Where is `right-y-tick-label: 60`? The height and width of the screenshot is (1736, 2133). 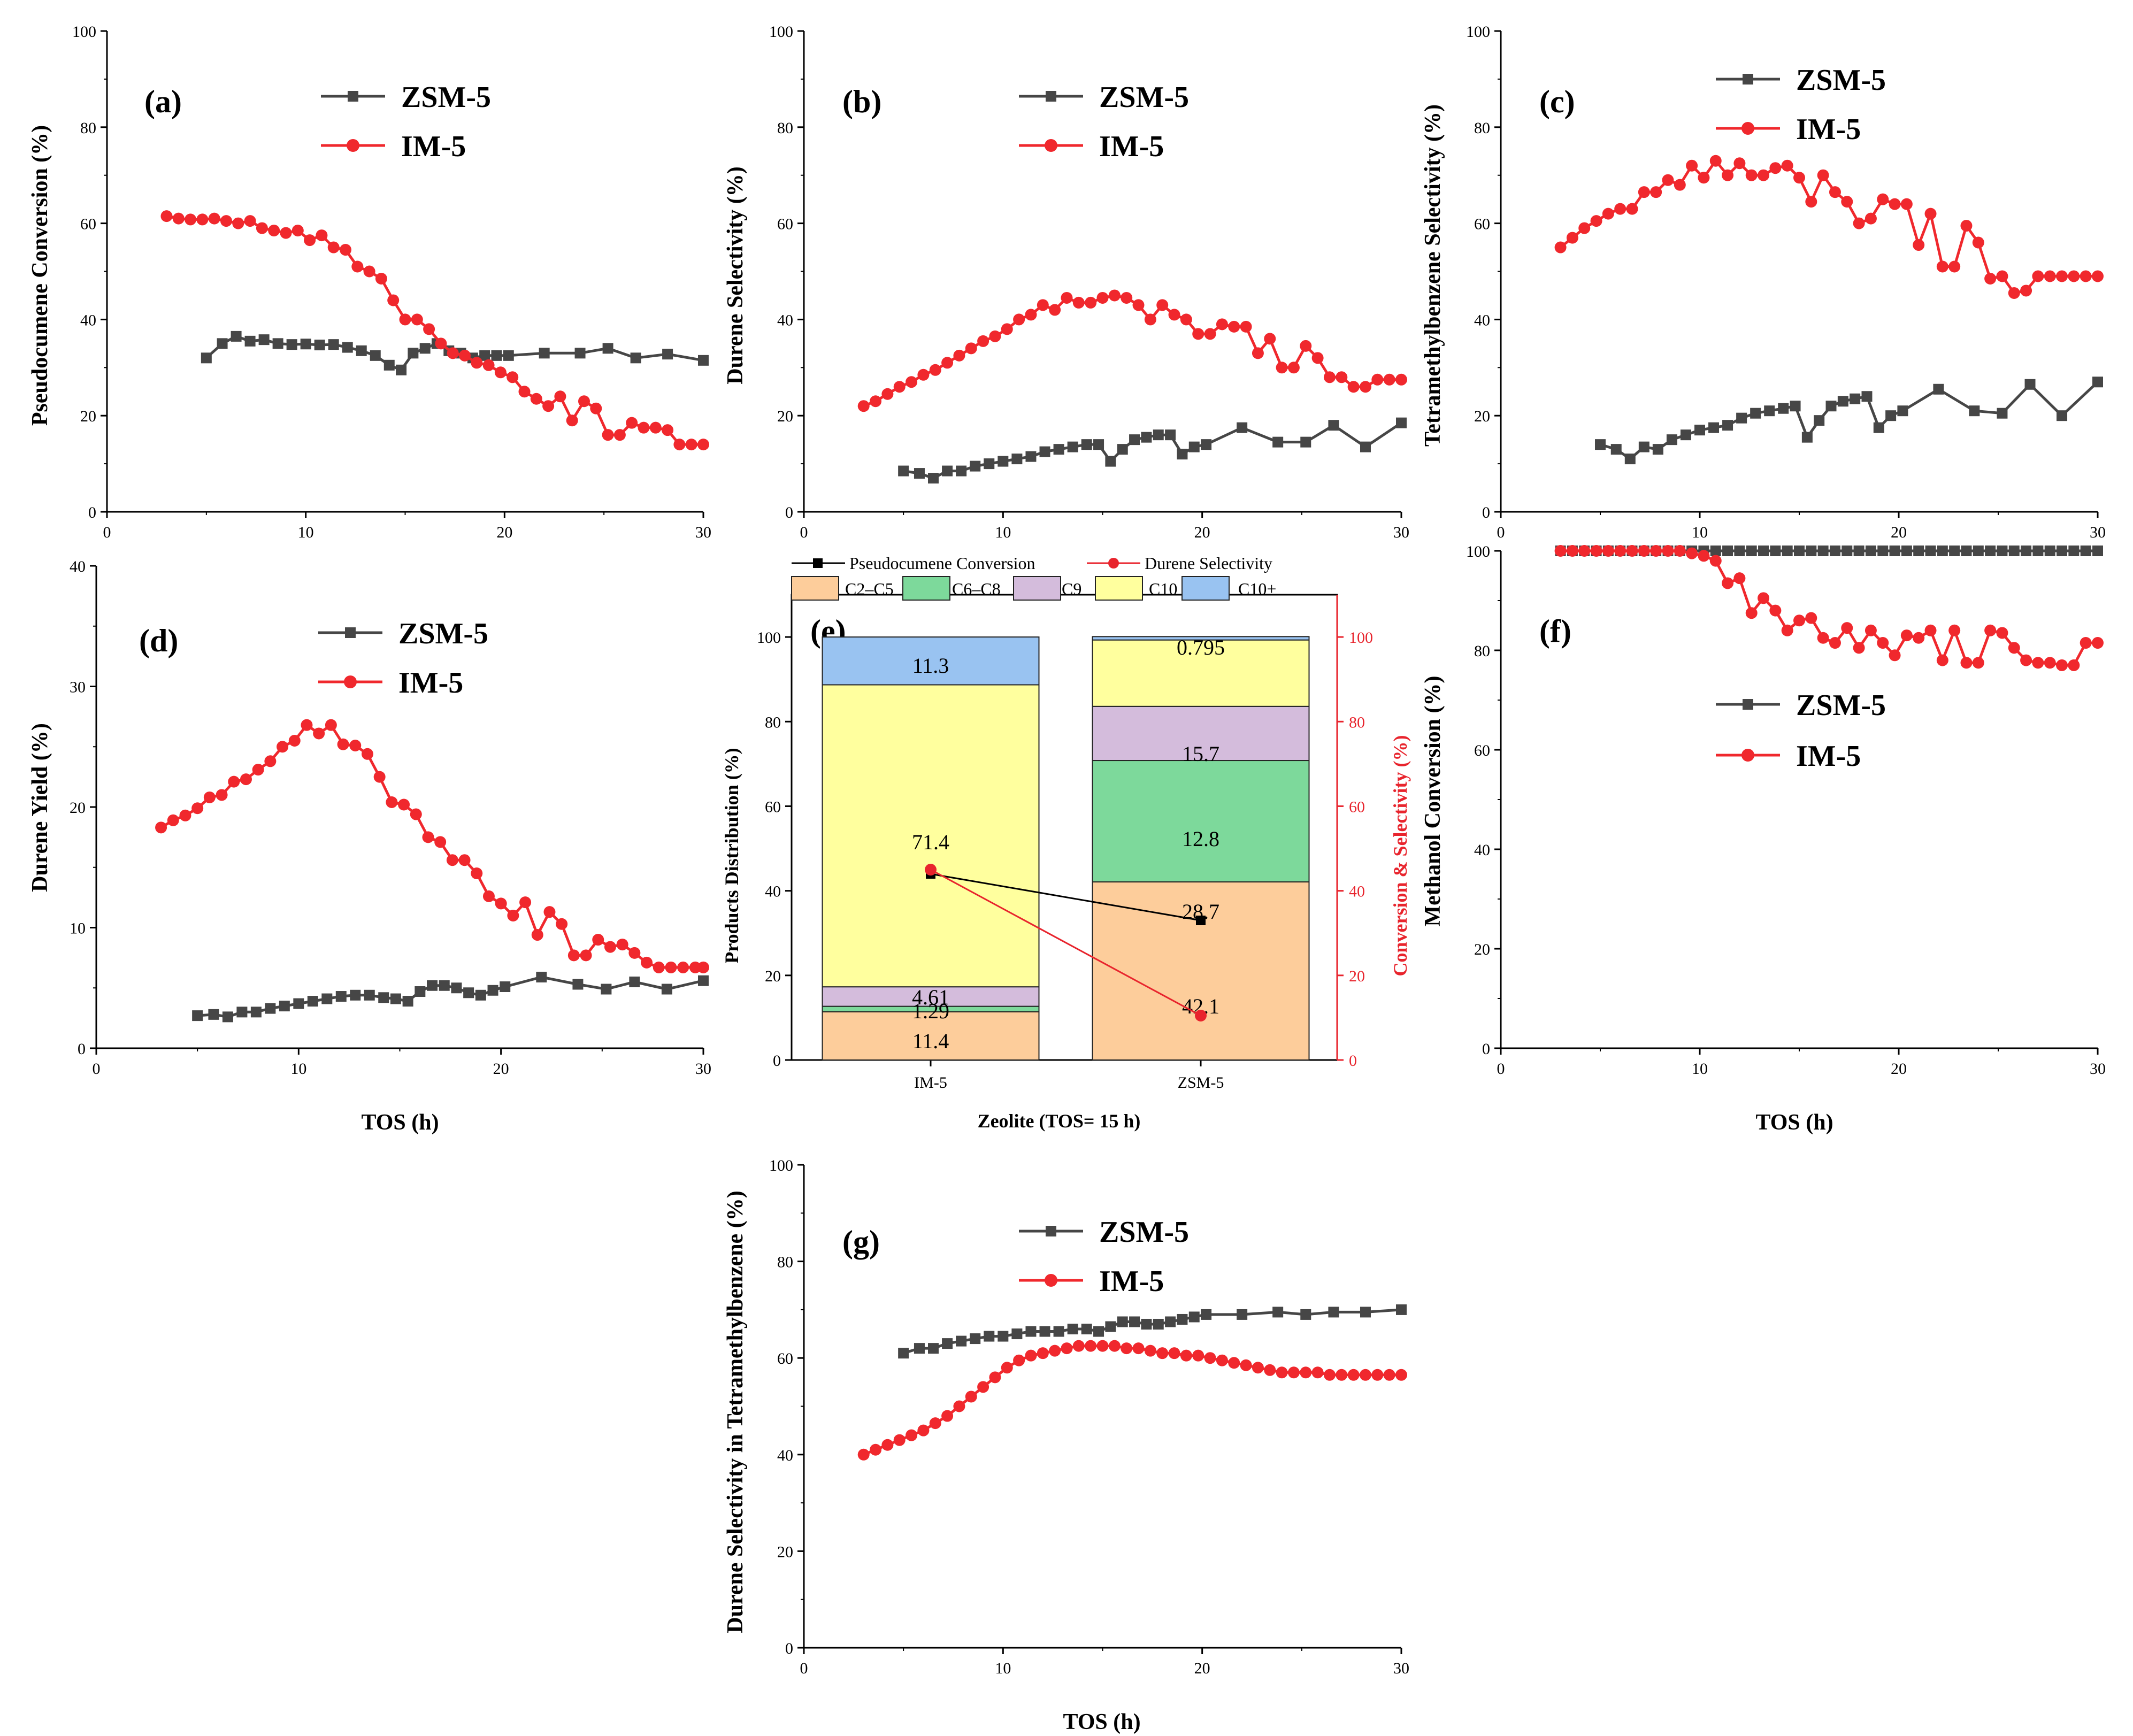
right-y-tick-label: 60 is located at coordinates (1357, 807).